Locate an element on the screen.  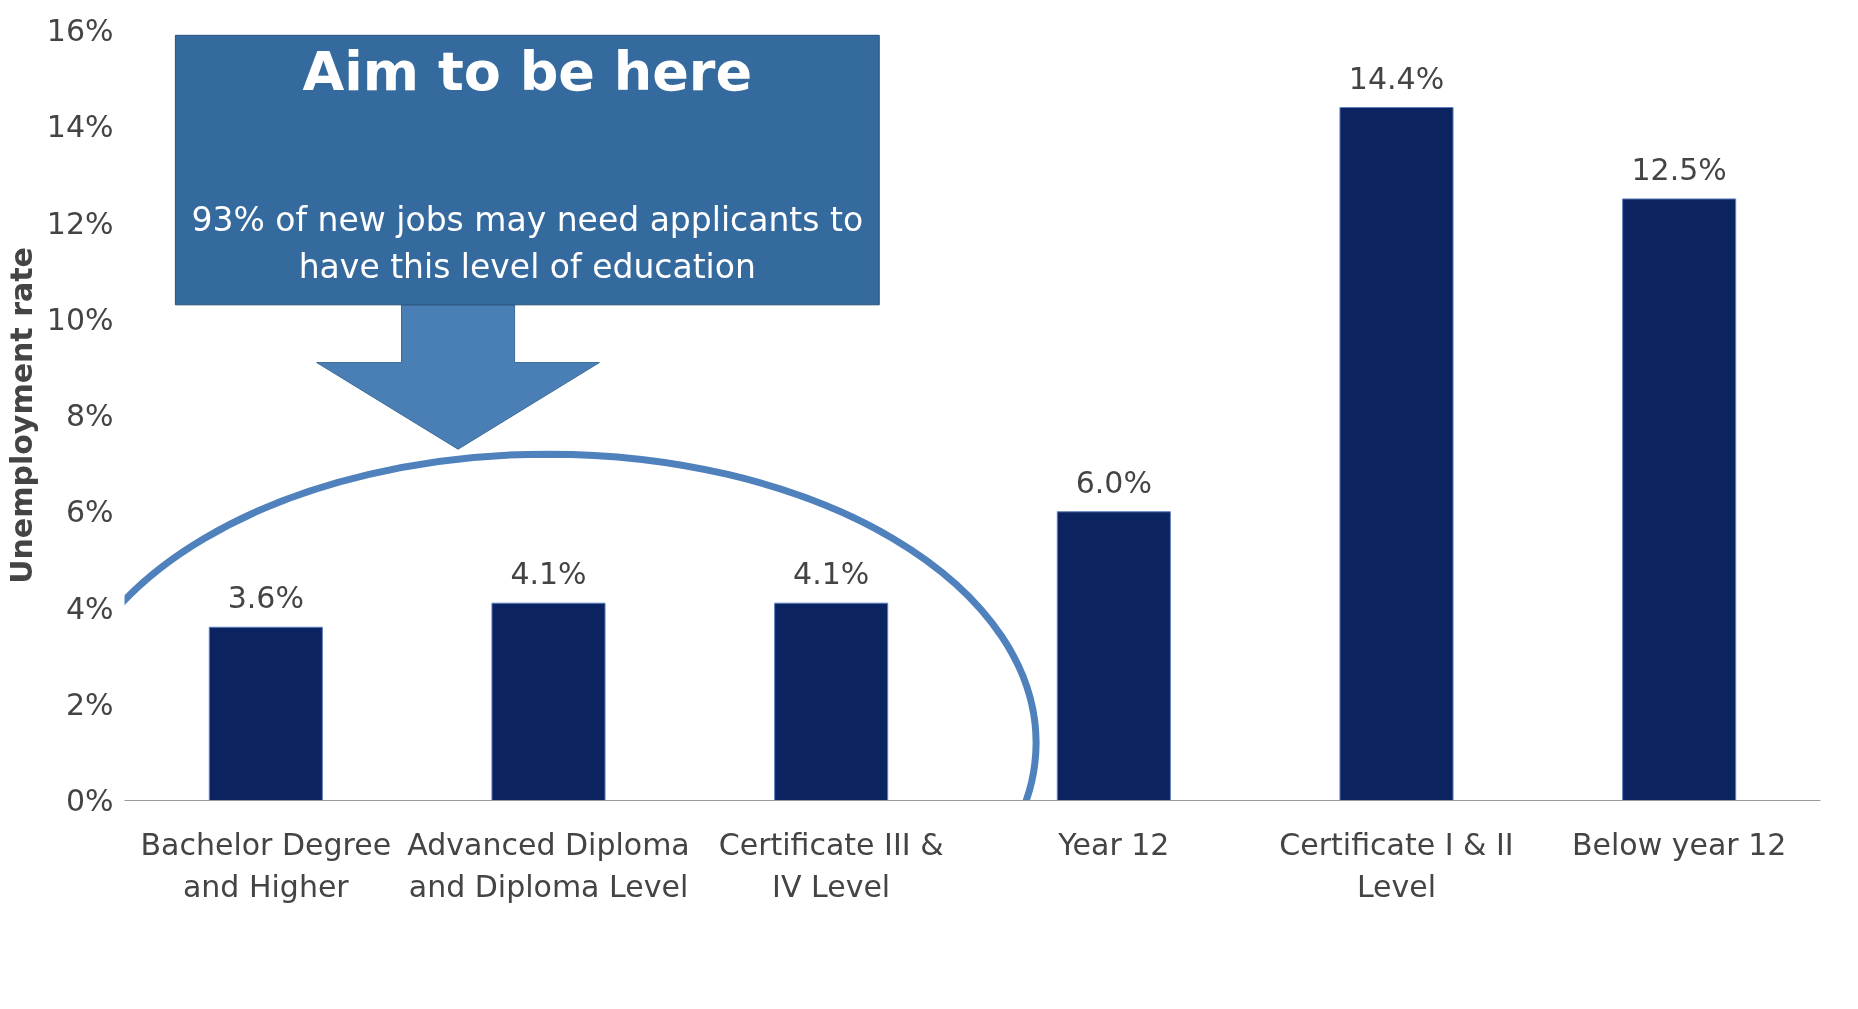
y-tick-label: 14% is located at coordinates (80, 127).